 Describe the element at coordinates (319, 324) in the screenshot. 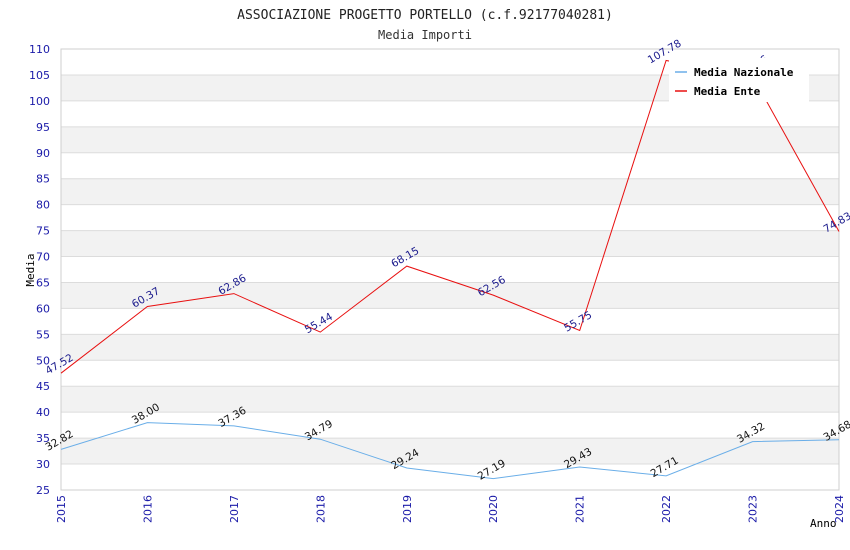

I see `data-label: 55.44` at that location.